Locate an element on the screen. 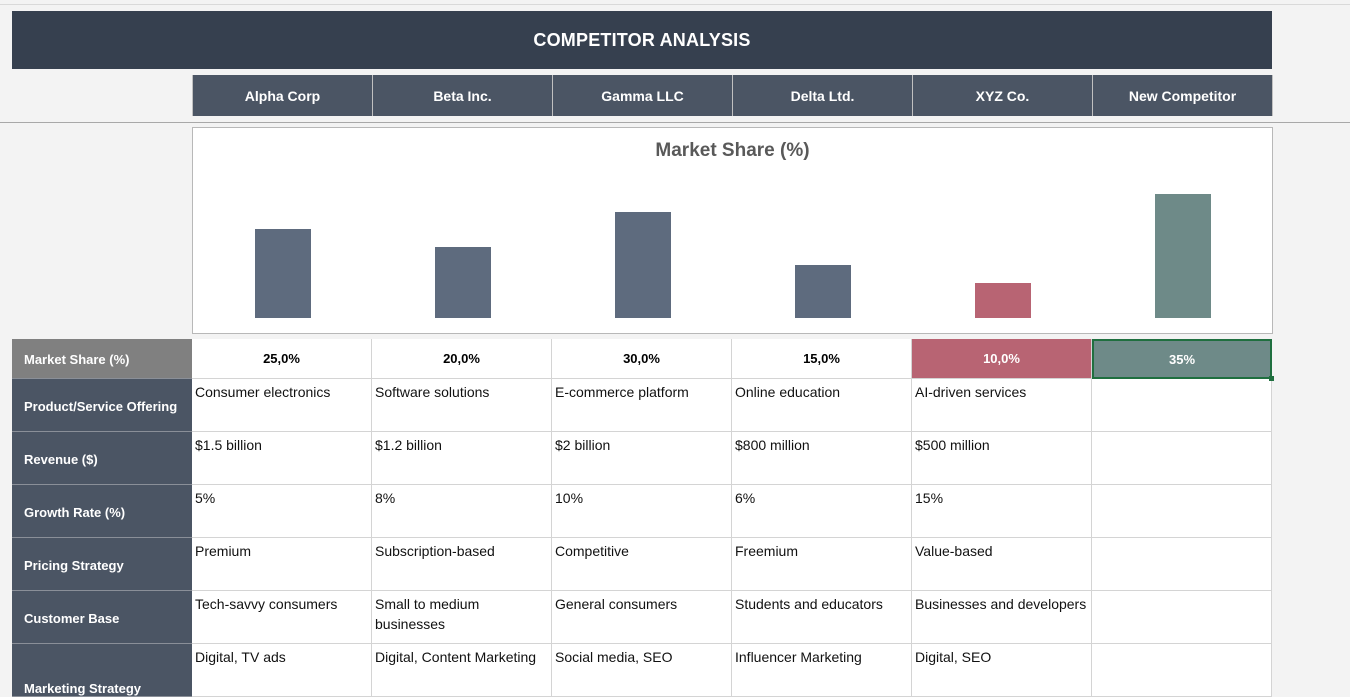 This screenshot has height=697, width=1350. market-share-cell: 25,0% is located at coordinates (282, 359).